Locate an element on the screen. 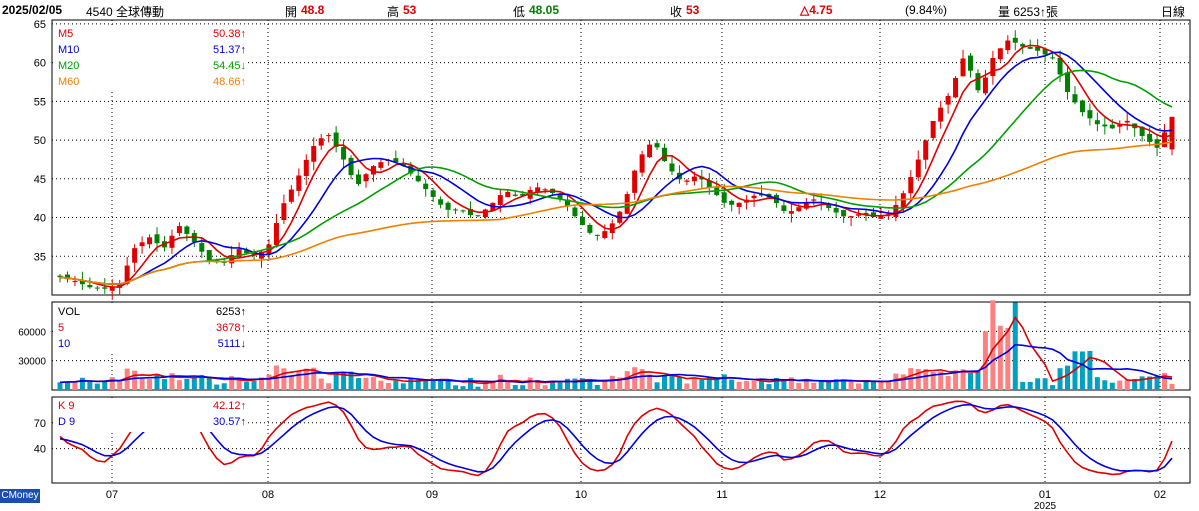  x-tick-label: 11 is located at coordinates (721, 495).